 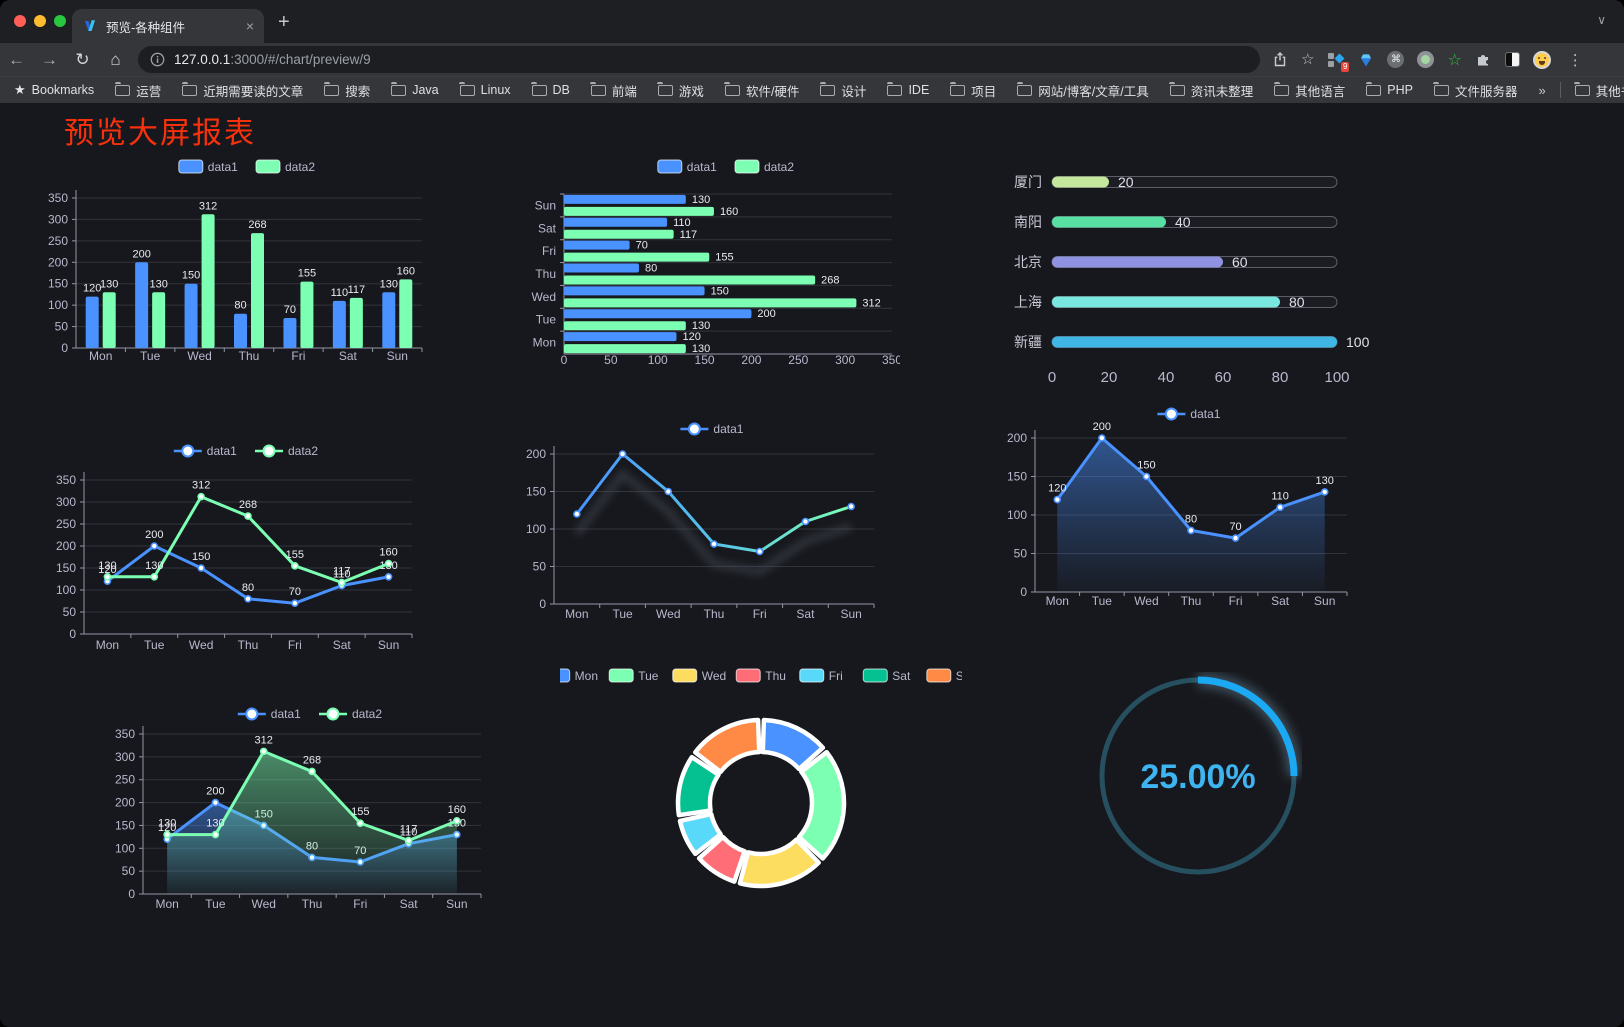 What do you see at coordinates (485, 89) in the screenshot?
I see `bookmark-folder-linux: Linux` at bounding box center [485, 89].